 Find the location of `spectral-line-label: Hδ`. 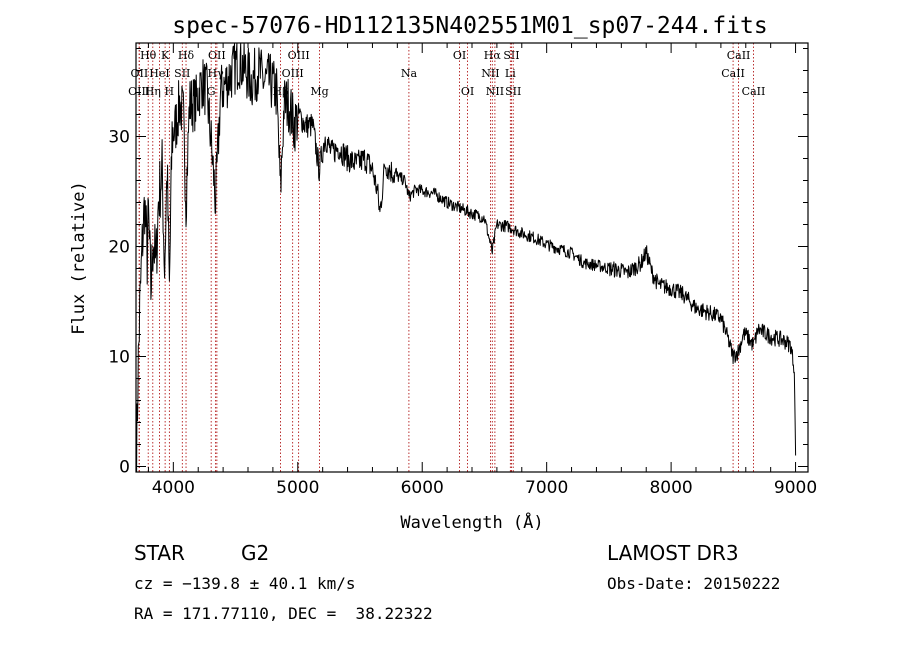

spectral-line-label: Hδ is located at coordinates (186, 55).